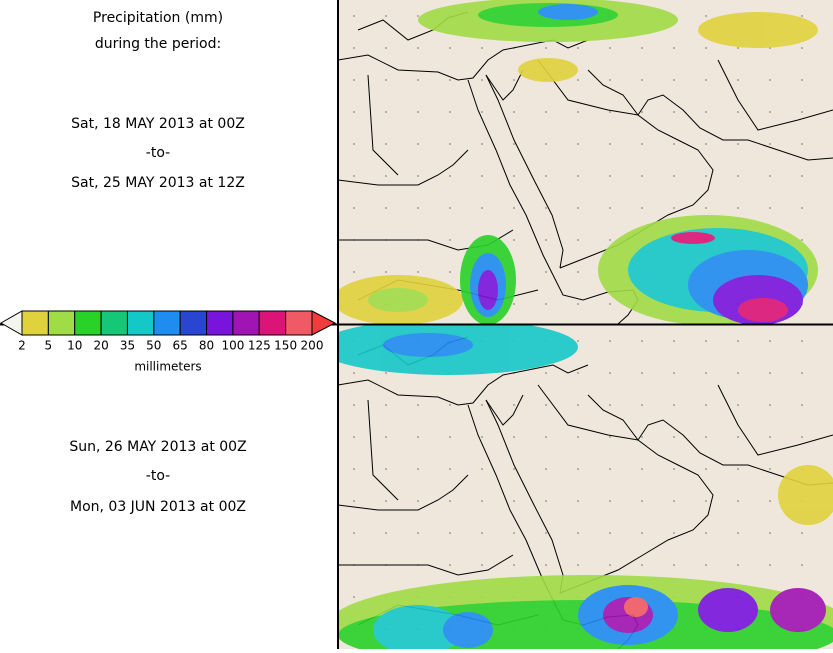 This screenshot has height=653, width=833. Describe the element at coordinates (153, 346) in the screenshot. I see `colorbar-tick-label: 50` at that location.